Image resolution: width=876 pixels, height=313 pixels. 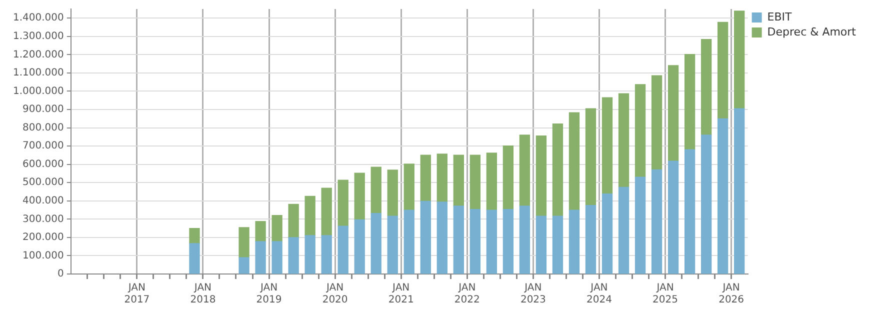 I want to click on x-tick-label: JAN 2024, so click(x=599, y=294).